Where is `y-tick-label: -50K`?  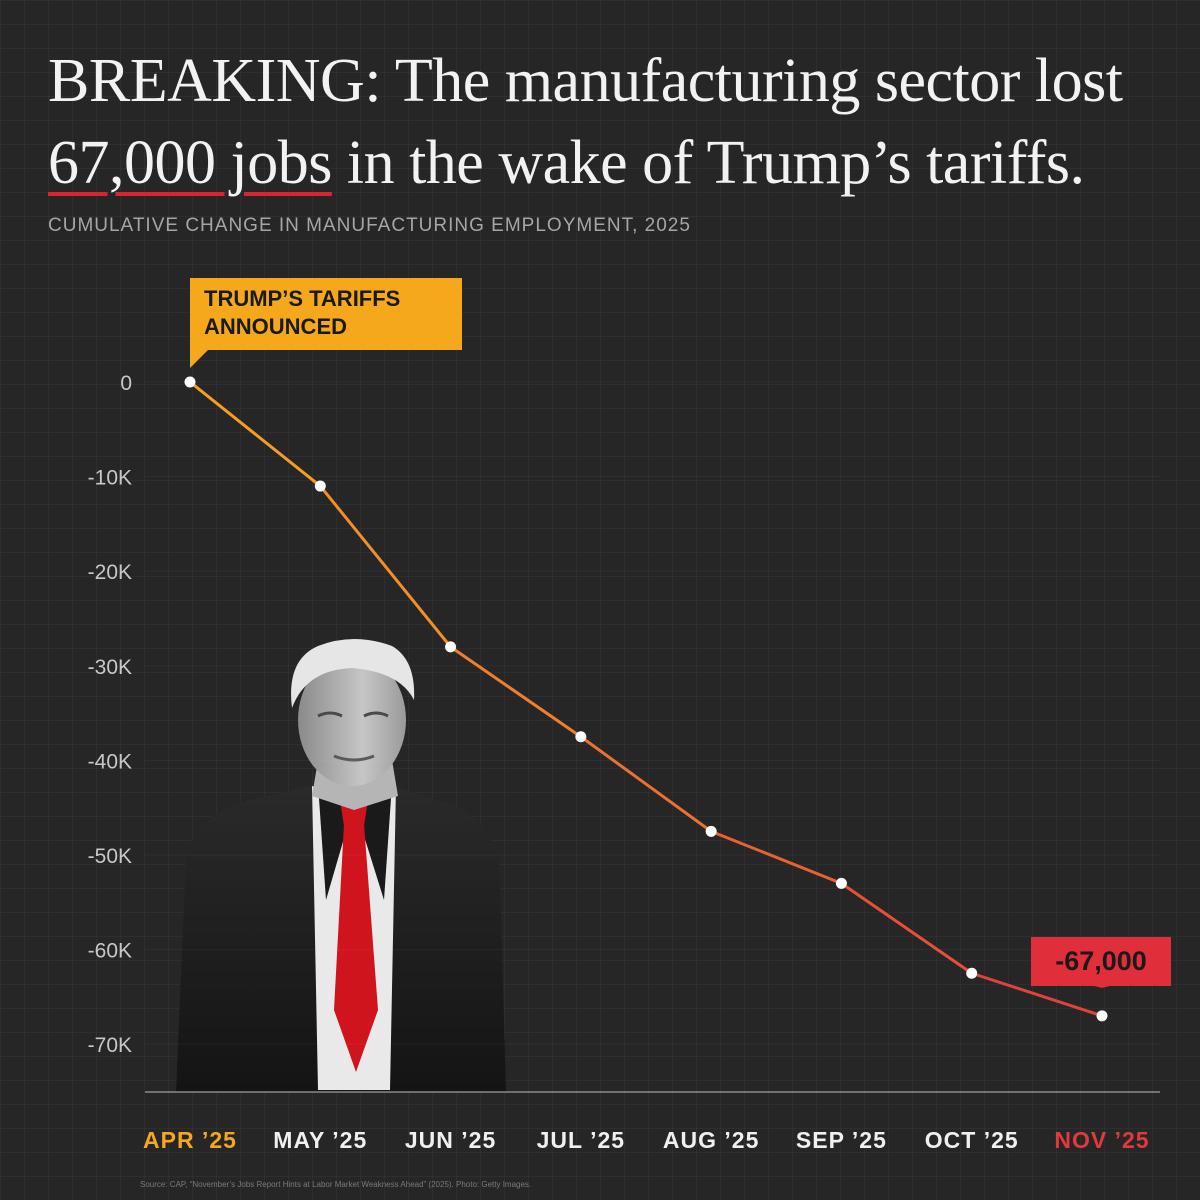
y-tick-label: -50K is located at coordinates (110, 856).